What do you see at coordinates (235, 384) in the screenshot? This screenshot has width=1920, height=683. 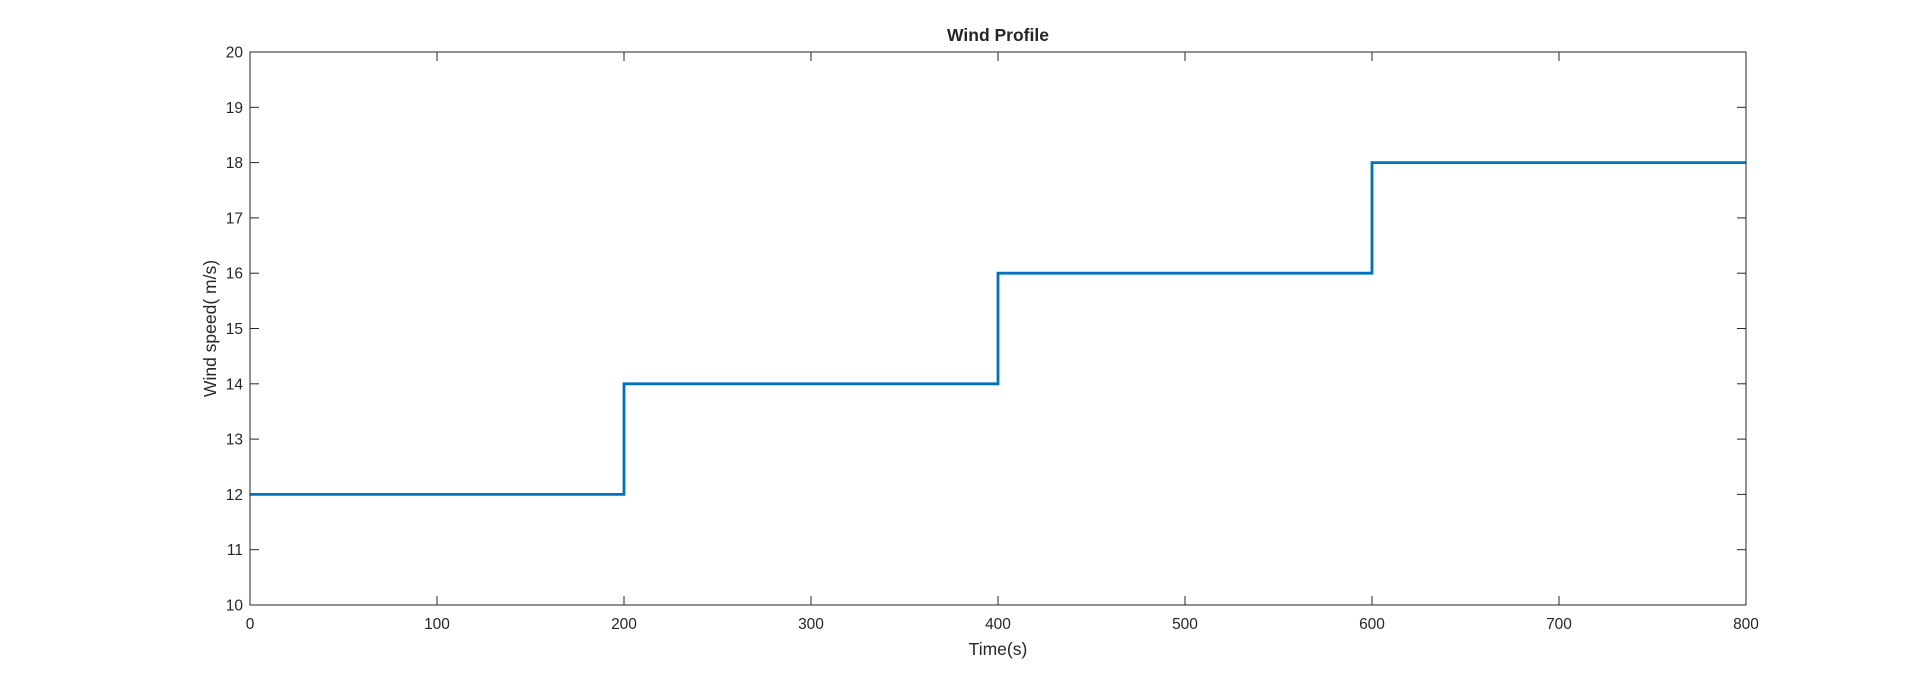 I see `y-tick-label: 14` at bounding box center [235, 384].